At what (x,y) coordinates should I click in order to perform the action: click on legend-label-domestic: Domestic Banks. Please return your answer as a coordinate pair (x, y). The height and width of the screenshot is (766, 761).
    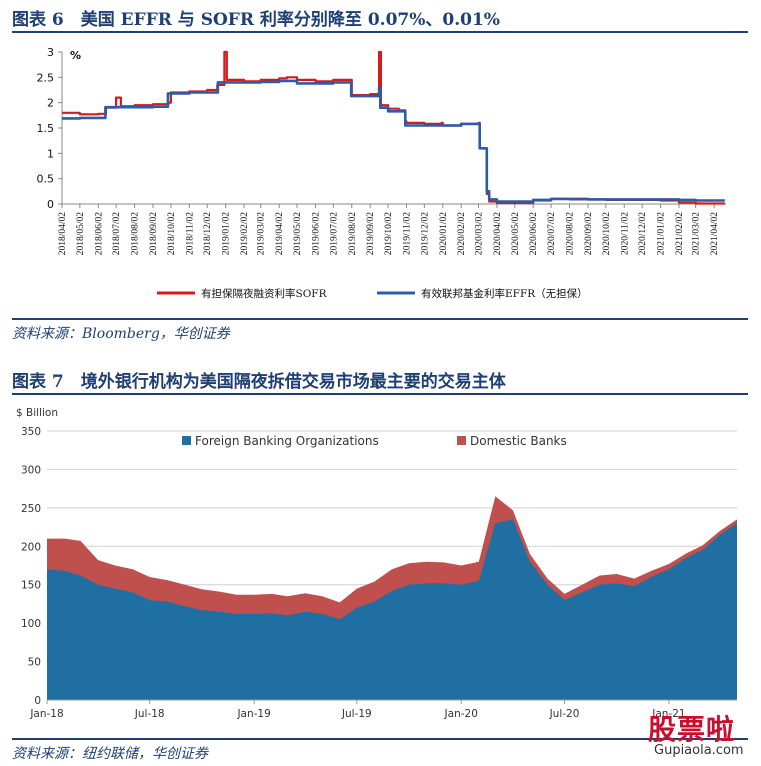
    Looking at the image, I should click on (518, 441).